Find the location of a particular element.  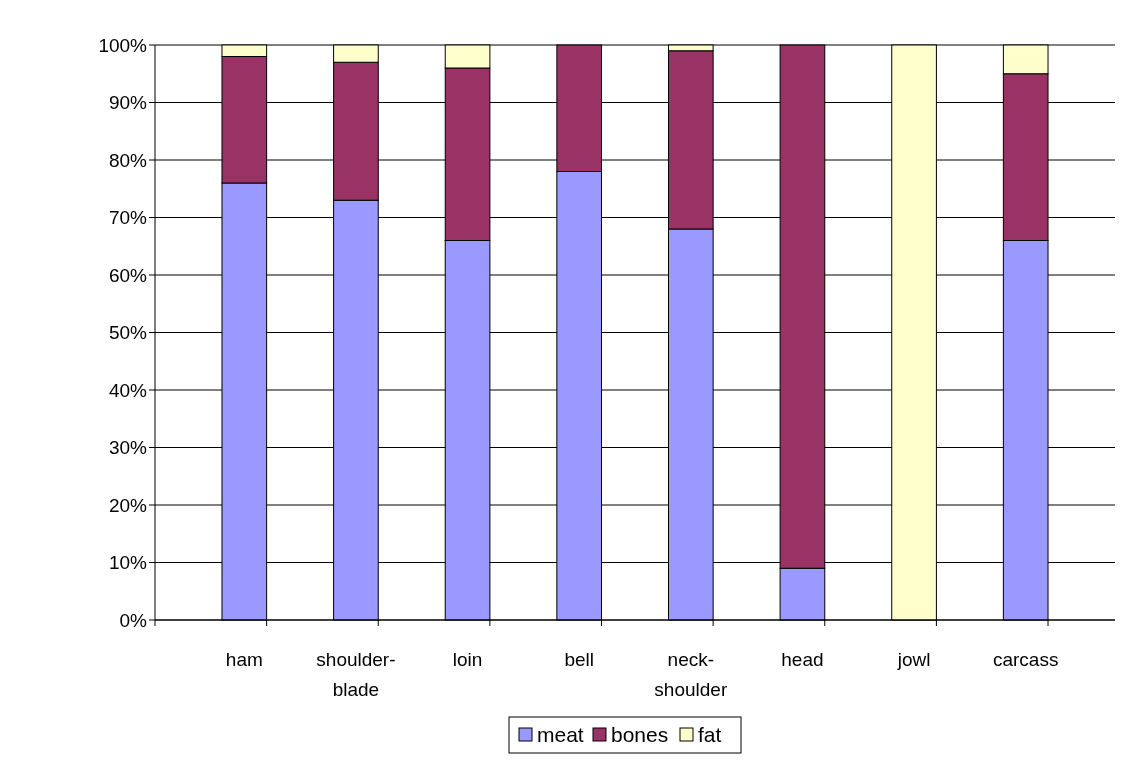

x-tick-label: loin is located at coordinates (467, 659).